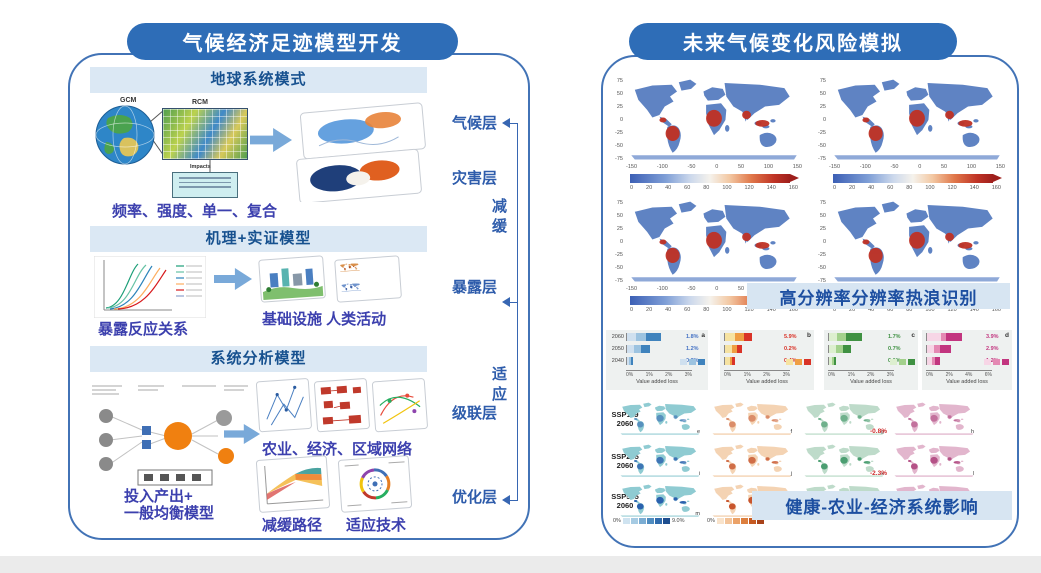 This screenshot has width=1041, height=573. What do you see at coordinates (475, 287) in the screenshot?
I see `layer-exposure: 暴露层` at bounding box center [475, 287].